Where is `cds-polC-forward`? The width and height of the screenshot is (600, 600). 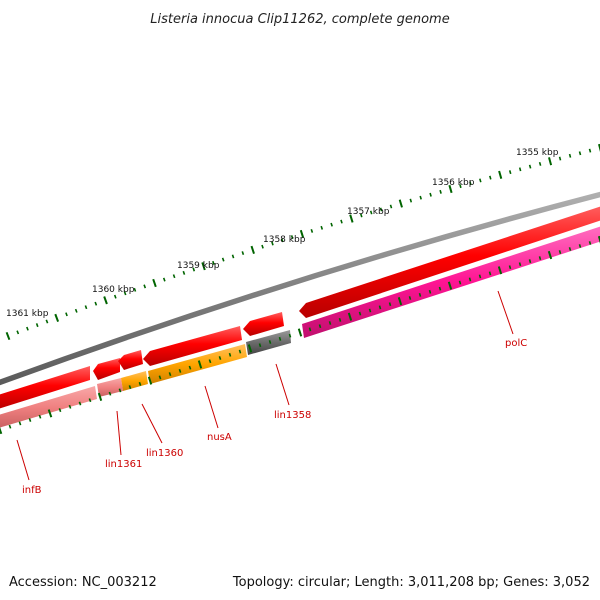
cds-polC-forward is located at coordinates (449, 261).